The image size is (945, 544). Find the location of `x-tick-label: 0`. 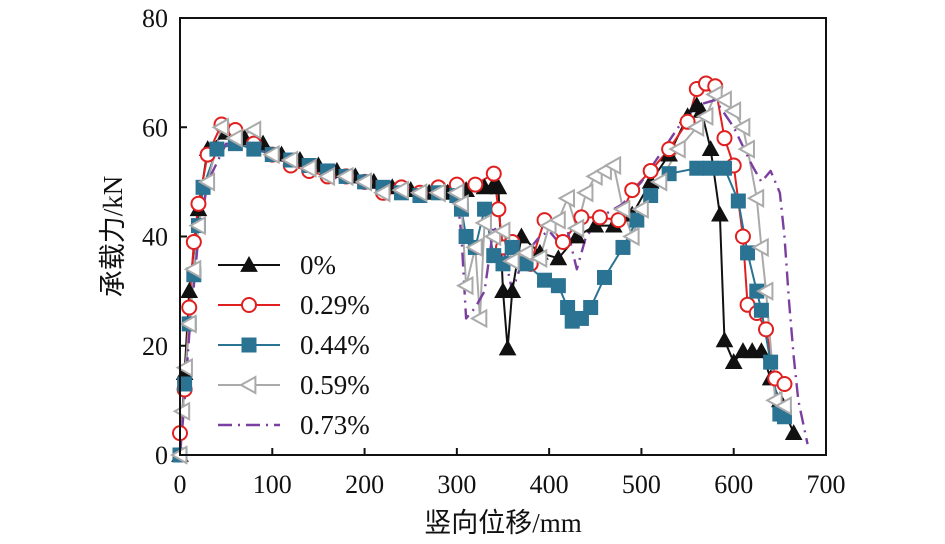

x-tick-label: 0 is located at coordinates (180, 484).